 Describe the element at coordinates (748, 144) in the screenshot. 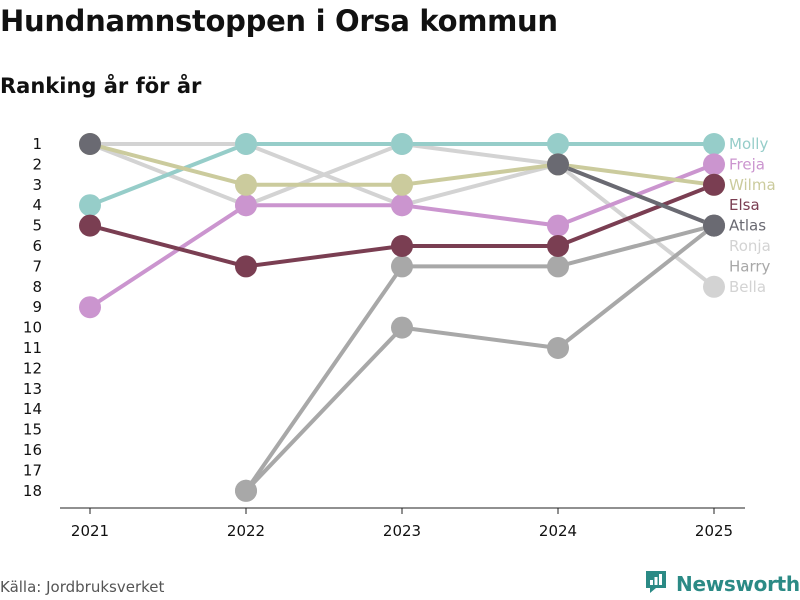

I see `series-label-molly: Molly` at that location.